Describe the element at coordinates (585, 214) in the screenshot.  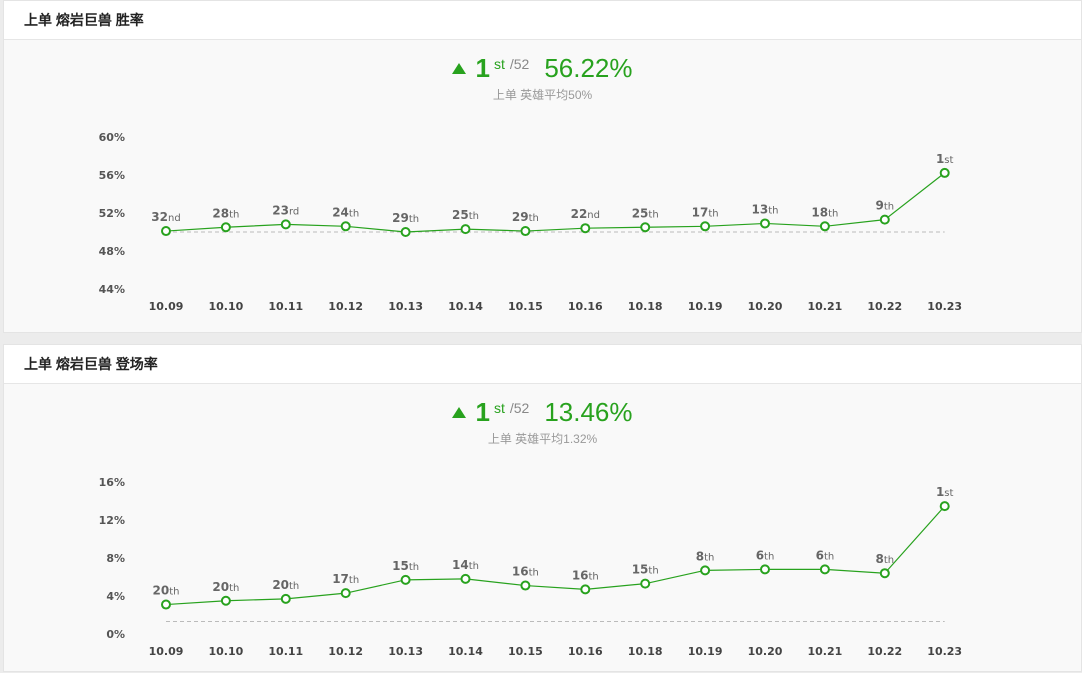
I see `rank-label: 22nd` at that location.